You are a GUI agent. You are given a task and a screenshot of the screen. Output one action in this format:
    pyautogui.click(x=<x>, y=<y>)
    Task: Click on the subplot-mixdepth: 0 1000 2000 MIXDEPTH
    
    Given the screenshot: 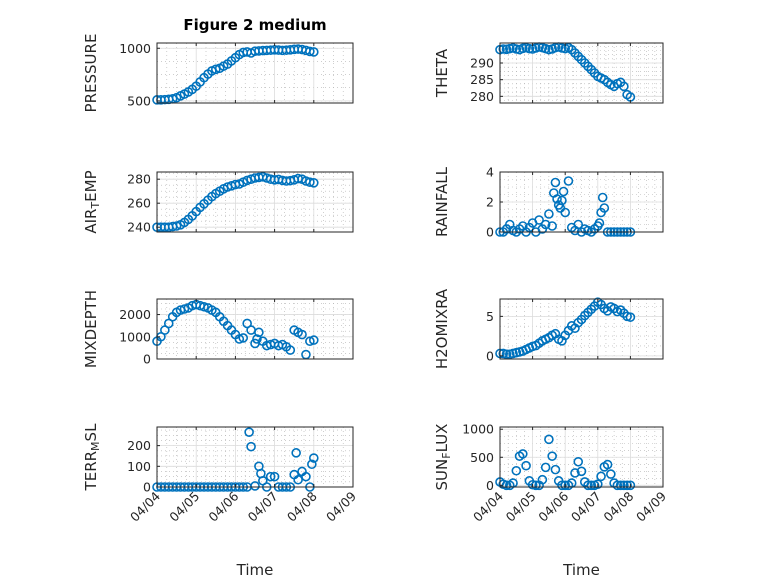 What is the action you would take?
    pyautogui.click(x=218, y=329)
    